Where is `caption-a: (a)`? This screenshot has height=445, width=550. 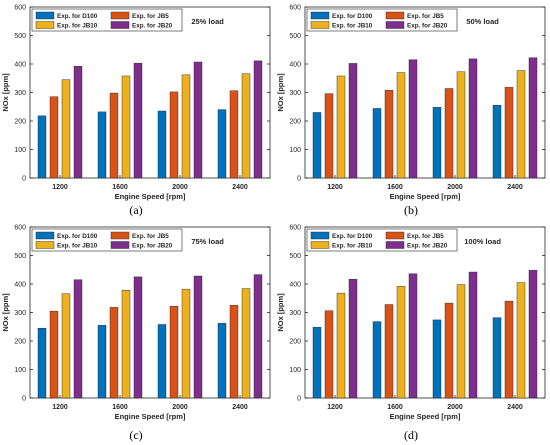 caption-a: (a) is located at coordinates (136, 210).